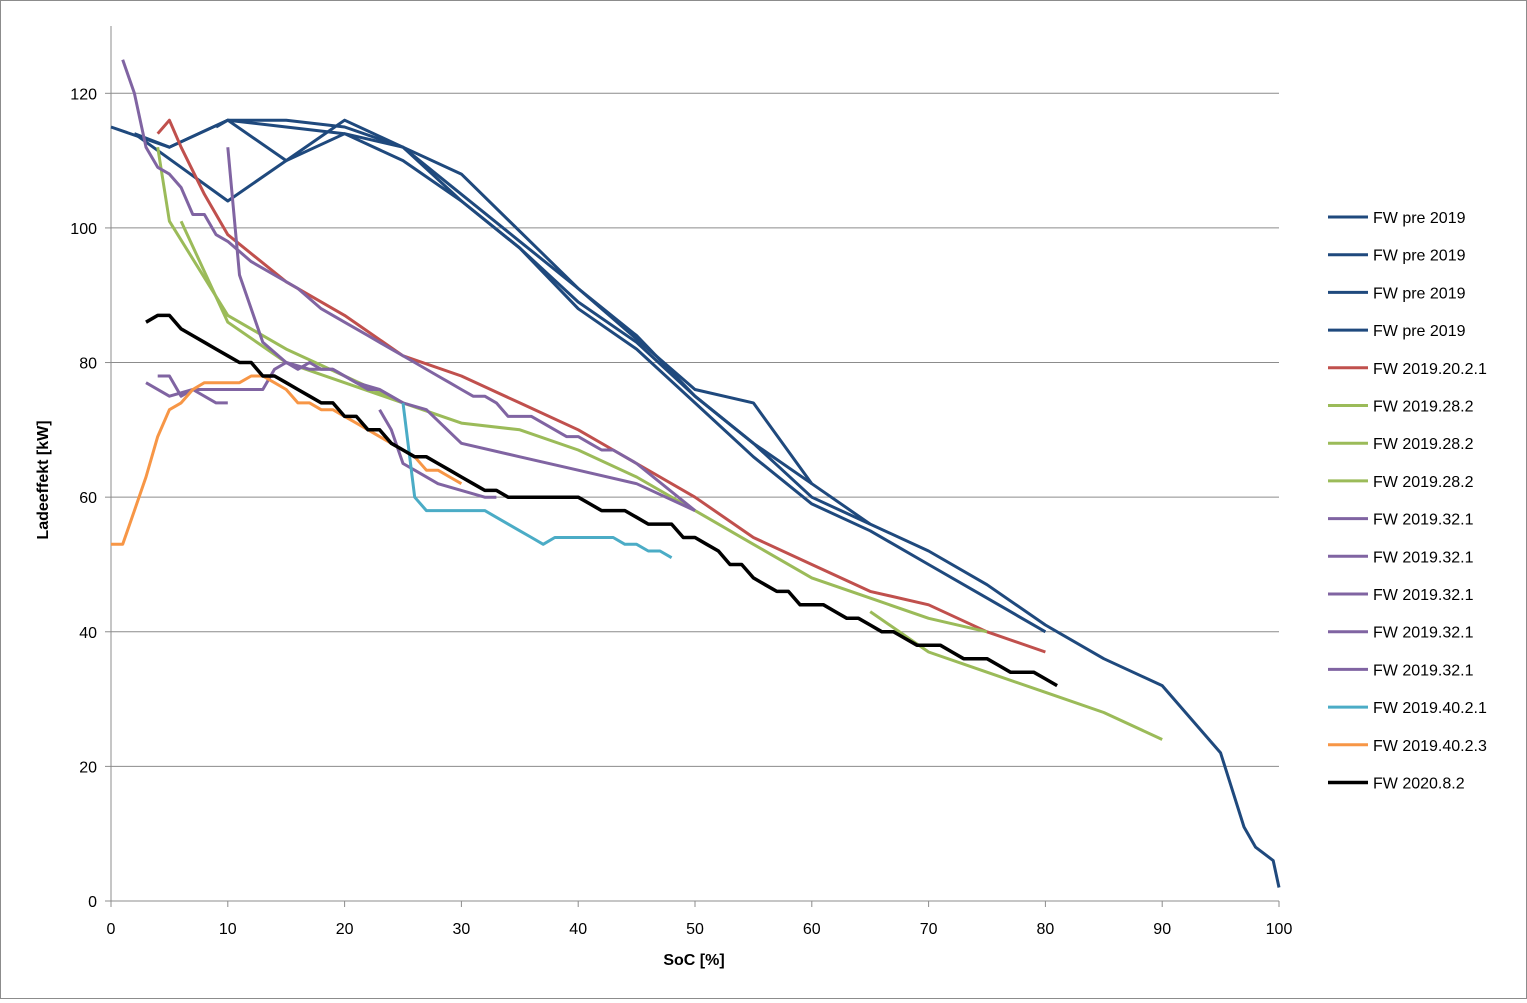 This screenshot has height=1003, width=1527. I want to click on x-tick-label: 80, so click(1046, 929).